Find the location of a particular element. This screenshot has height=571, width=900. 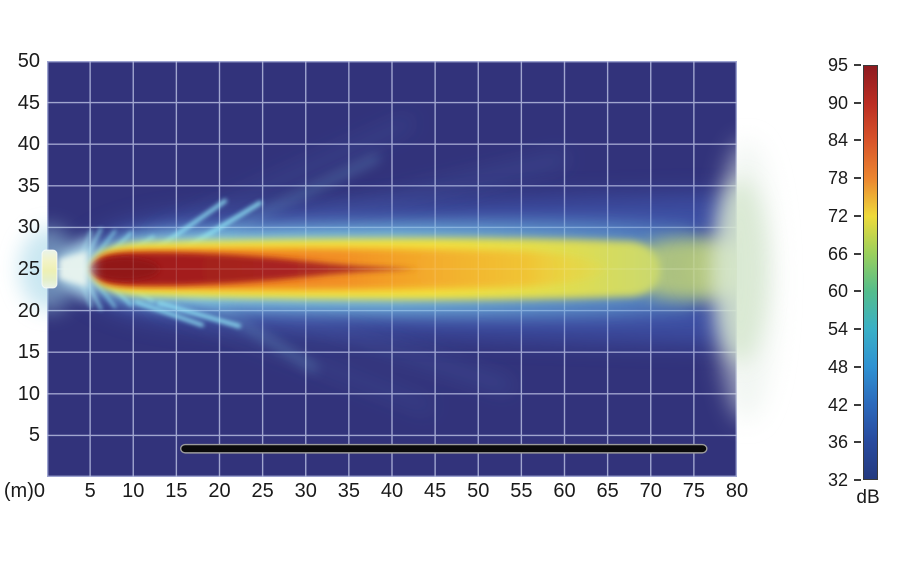

y-tick-label: 40 is located at coordinates (28, 144).